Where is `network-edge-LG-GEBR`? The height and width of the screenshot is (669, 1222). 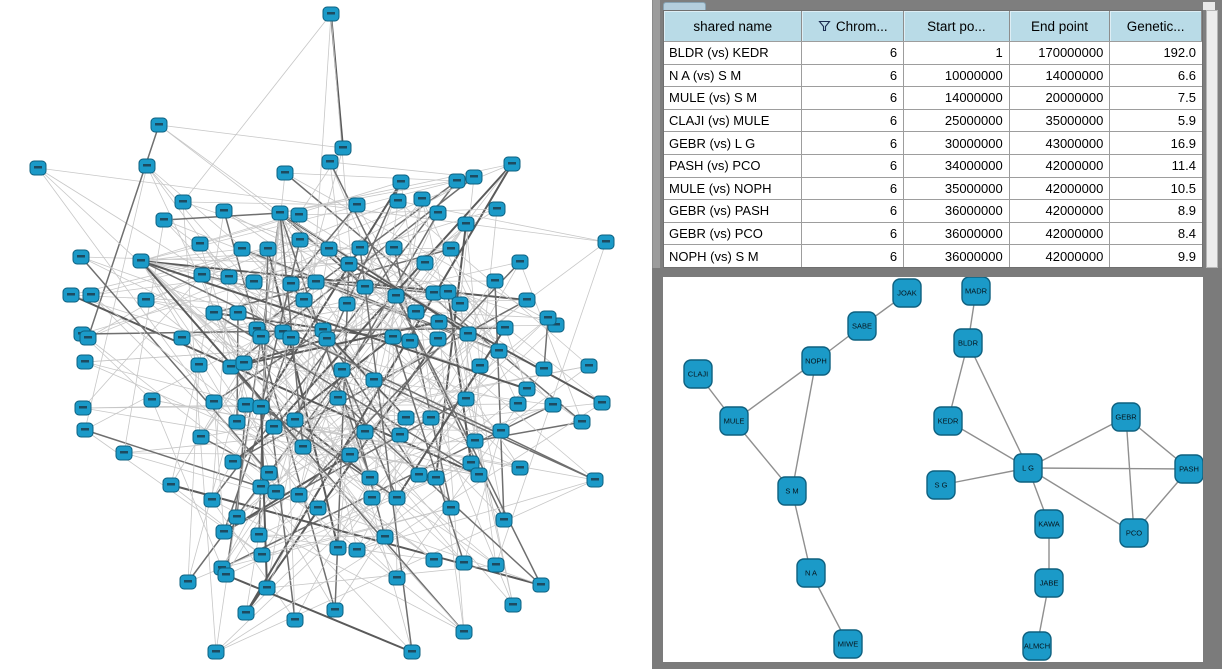 network-edge-LG-GEBR is located at coordinates (1077, 442).